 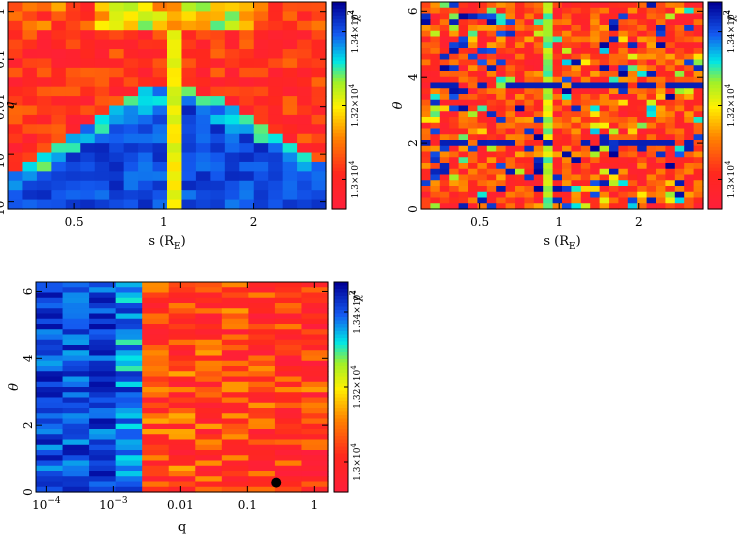 I want to click on y-tick-label: 0, so click(x=28, y=492).